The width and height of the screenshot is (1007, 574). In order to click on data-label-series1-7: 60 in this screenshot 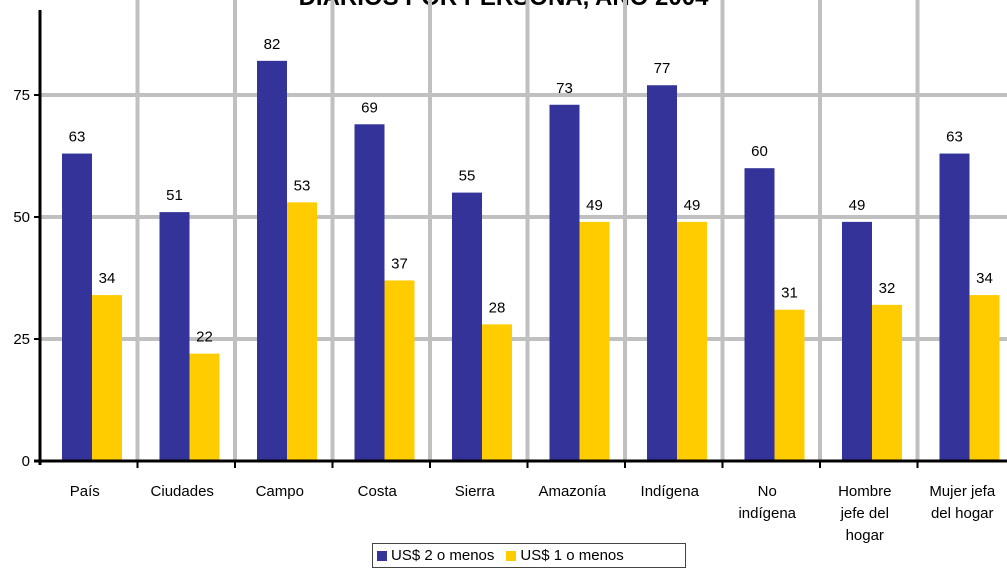, I will do `click(759, 151)`.